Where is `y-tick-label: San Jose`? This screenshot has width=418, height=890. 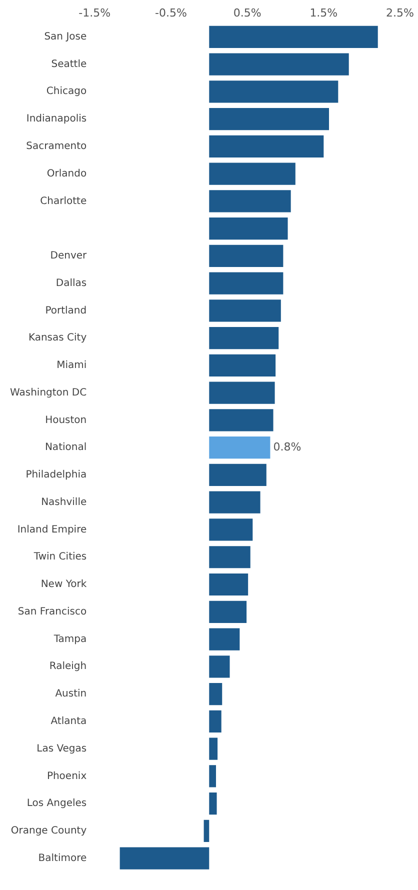
y-tick-label: San Jose is located at coordinates (65, 36).